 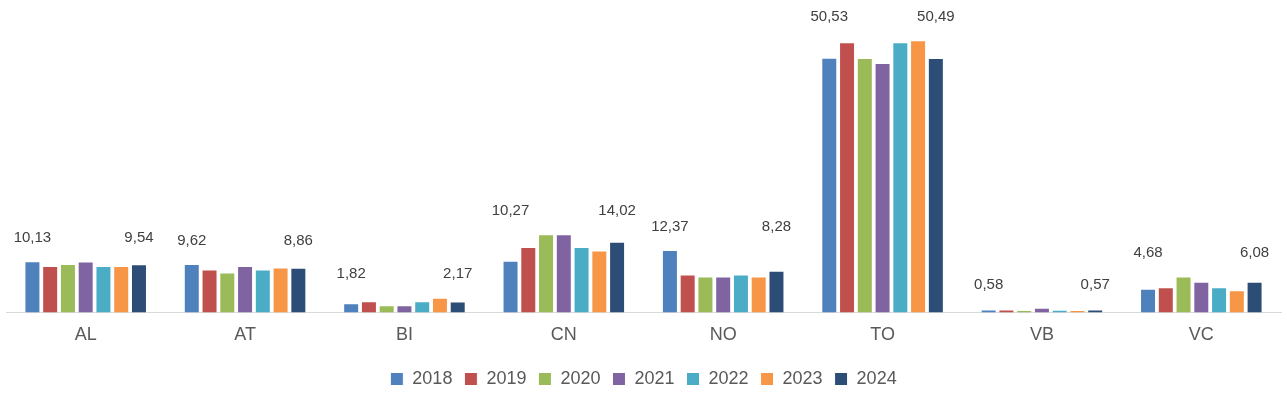 What do you see at coordinates (776, 225) in the screenshot?
I see `data-label: 8,28` at bounding box center [776, 225].